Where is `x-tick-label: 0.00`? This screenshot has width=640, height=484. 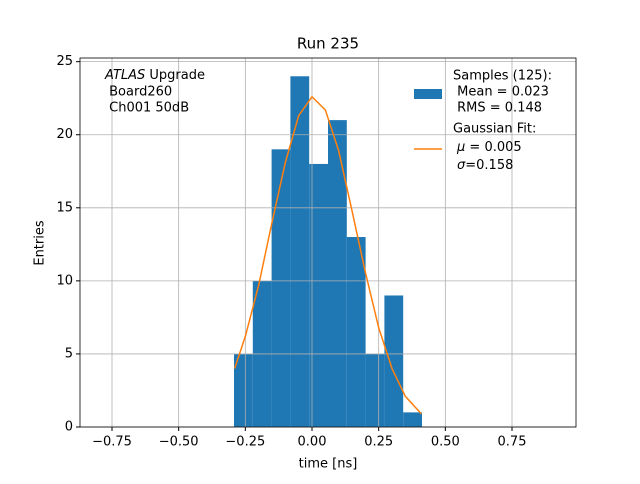
x-tick-label: 0.00 is located at coordinates (312, 442).